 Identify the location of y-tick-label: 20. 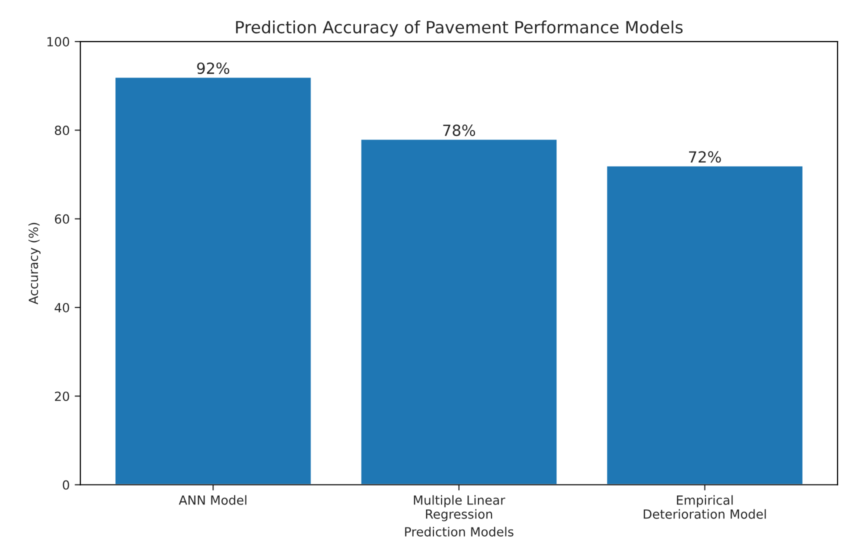
(62, 397).